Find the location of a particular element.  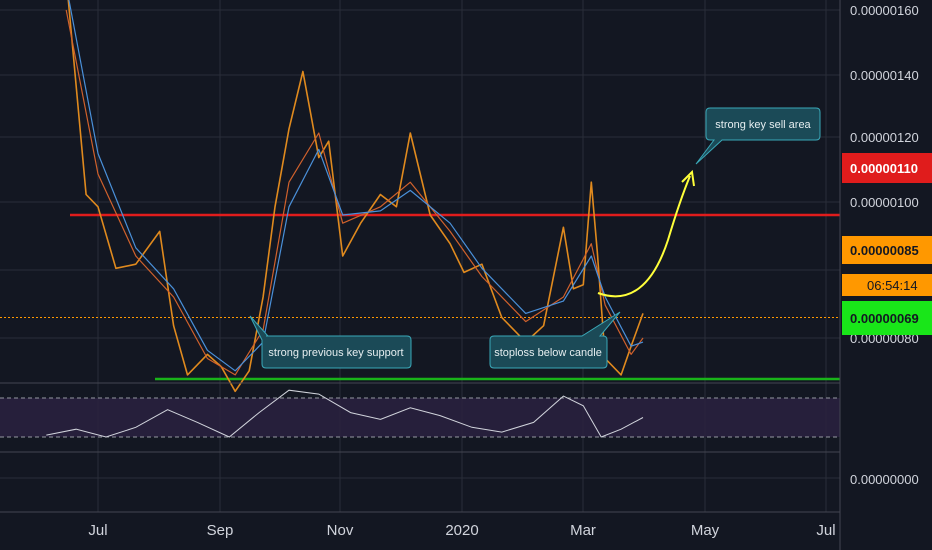

callout-support-text: strong previous key support is located at coordinates (335, 353).